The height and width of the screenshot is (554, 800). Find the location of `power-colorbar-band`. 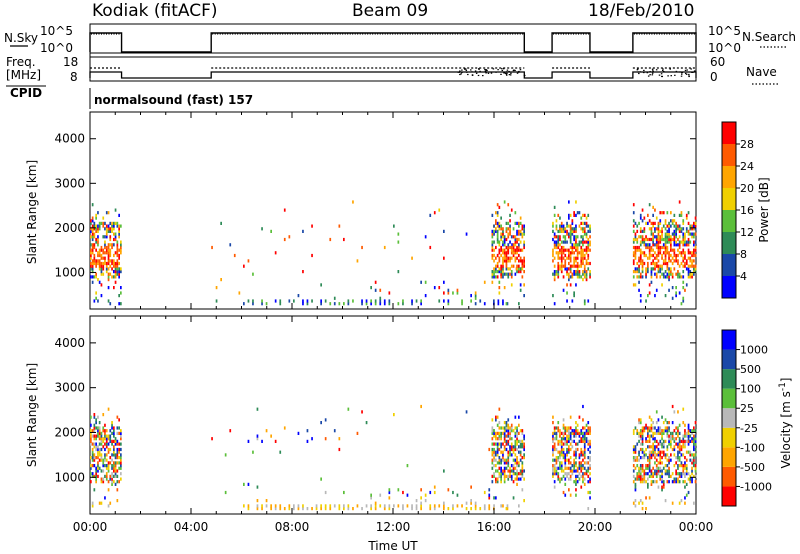

power-colorbar-band is located at coordinates (729, 177).